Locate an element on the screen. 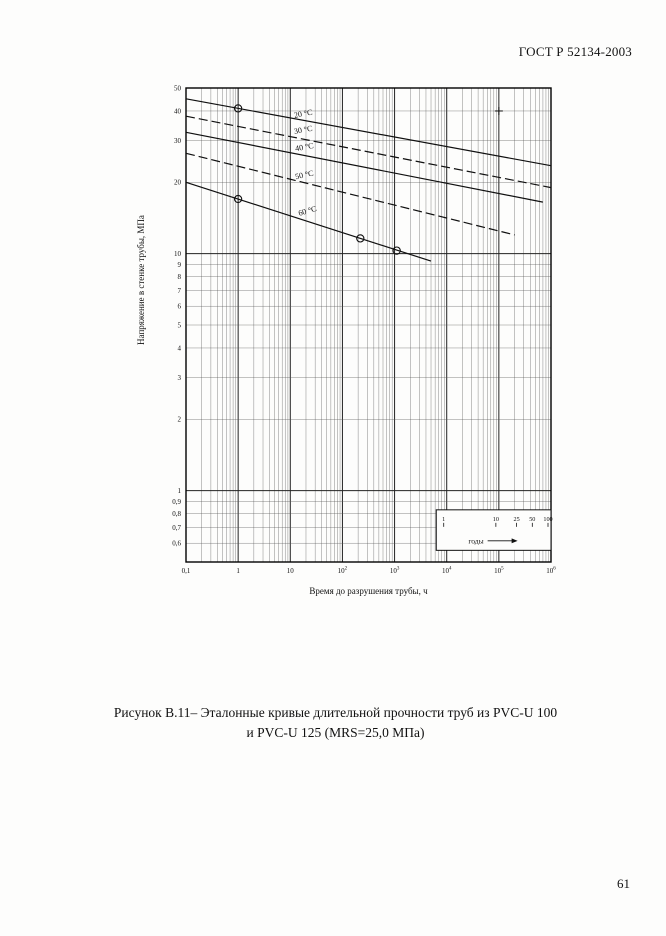 This screenshot has width=666, height=936. y-tick-label: 2 is located at coordinates (180, 420).